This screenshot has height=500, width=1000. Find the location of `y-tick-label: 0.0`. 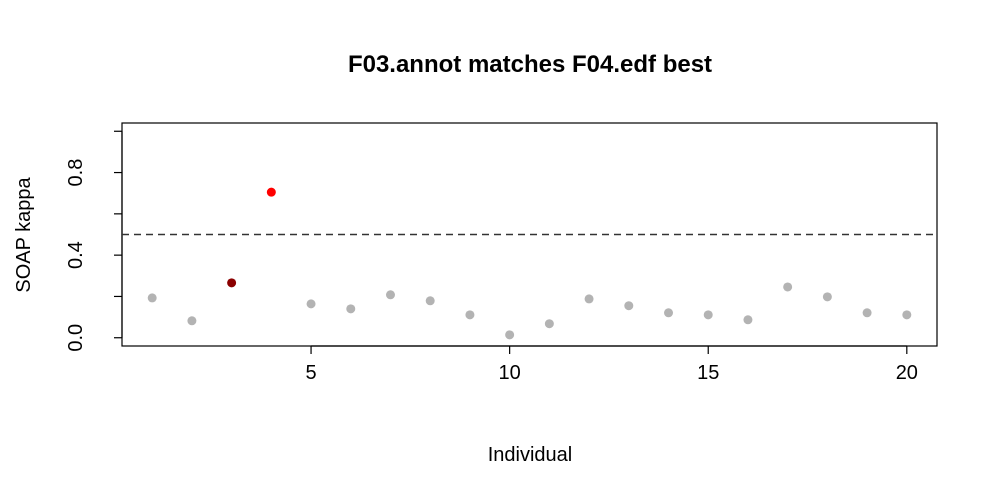

y-tick-label: 0.0 is located at coordinates (76, 338).